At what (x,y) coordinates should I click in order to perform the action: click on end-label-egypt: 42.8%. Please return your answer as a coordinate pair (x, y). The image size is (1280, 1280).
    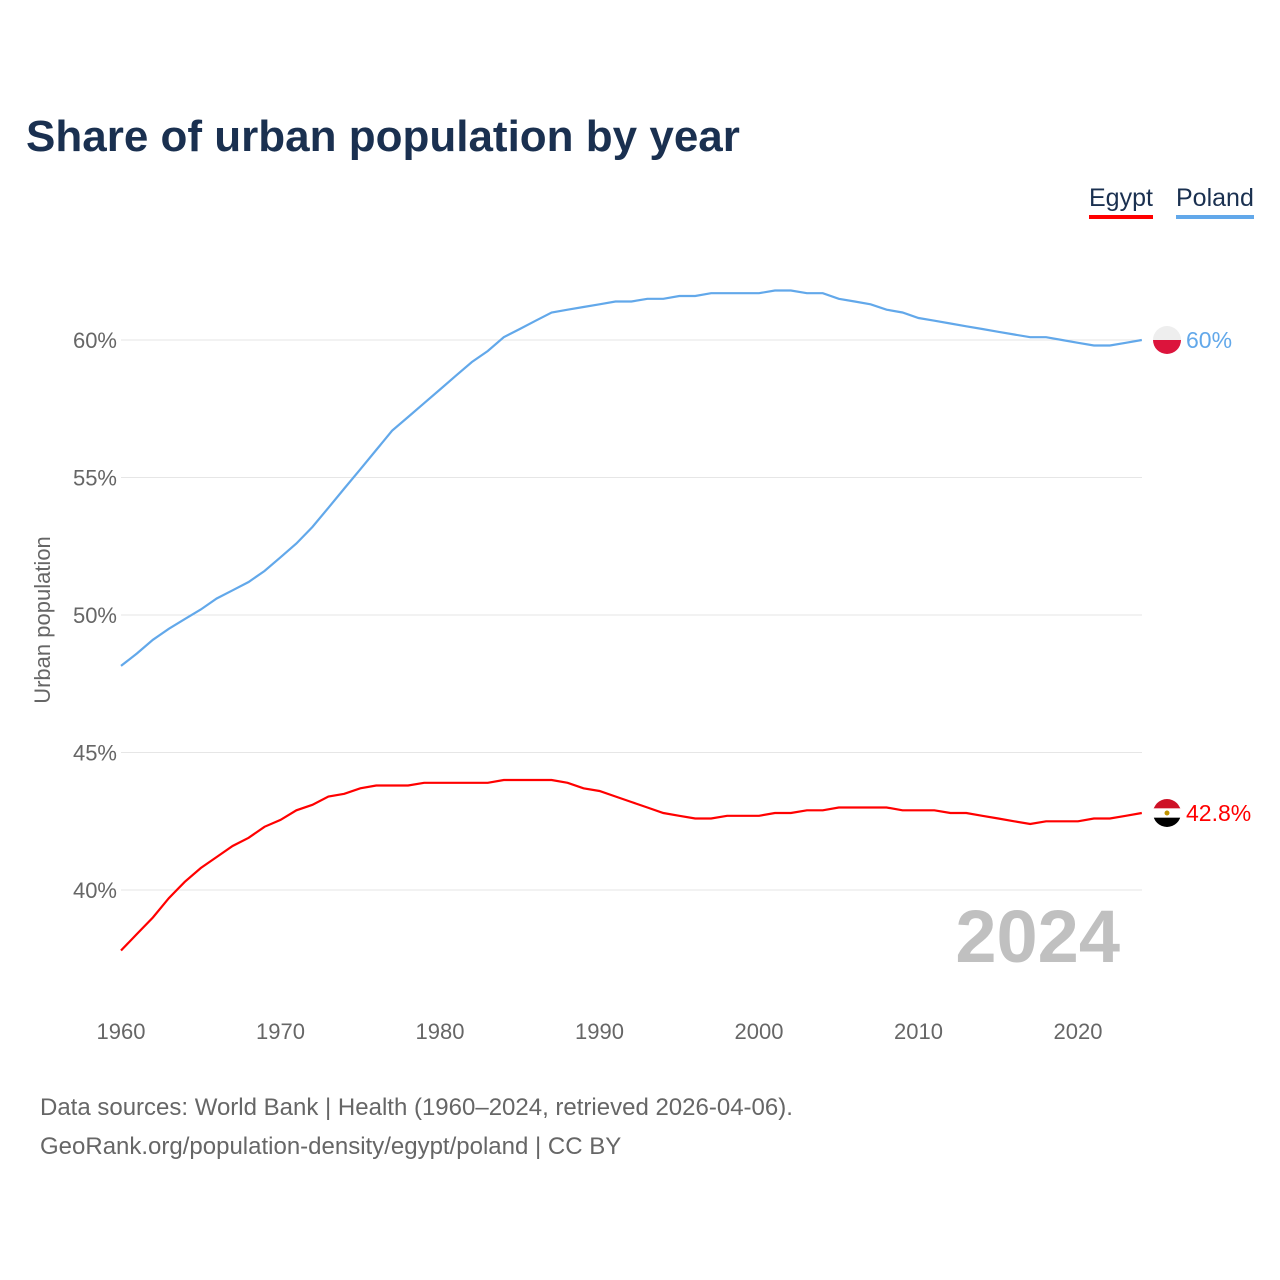
    Looking at the image, I should click on (1218, 813).